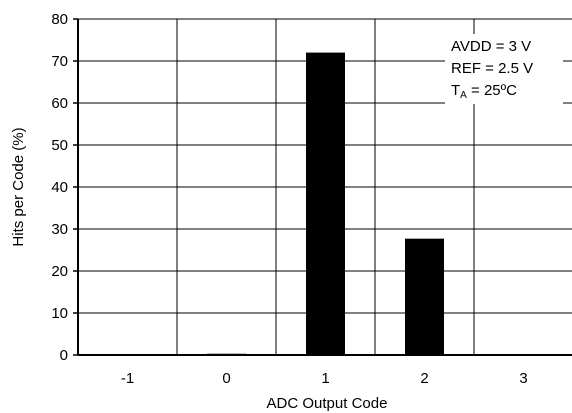 The height and width of the screenshot is (413, 572). I want to click on annotation-background, so click(504, 69).